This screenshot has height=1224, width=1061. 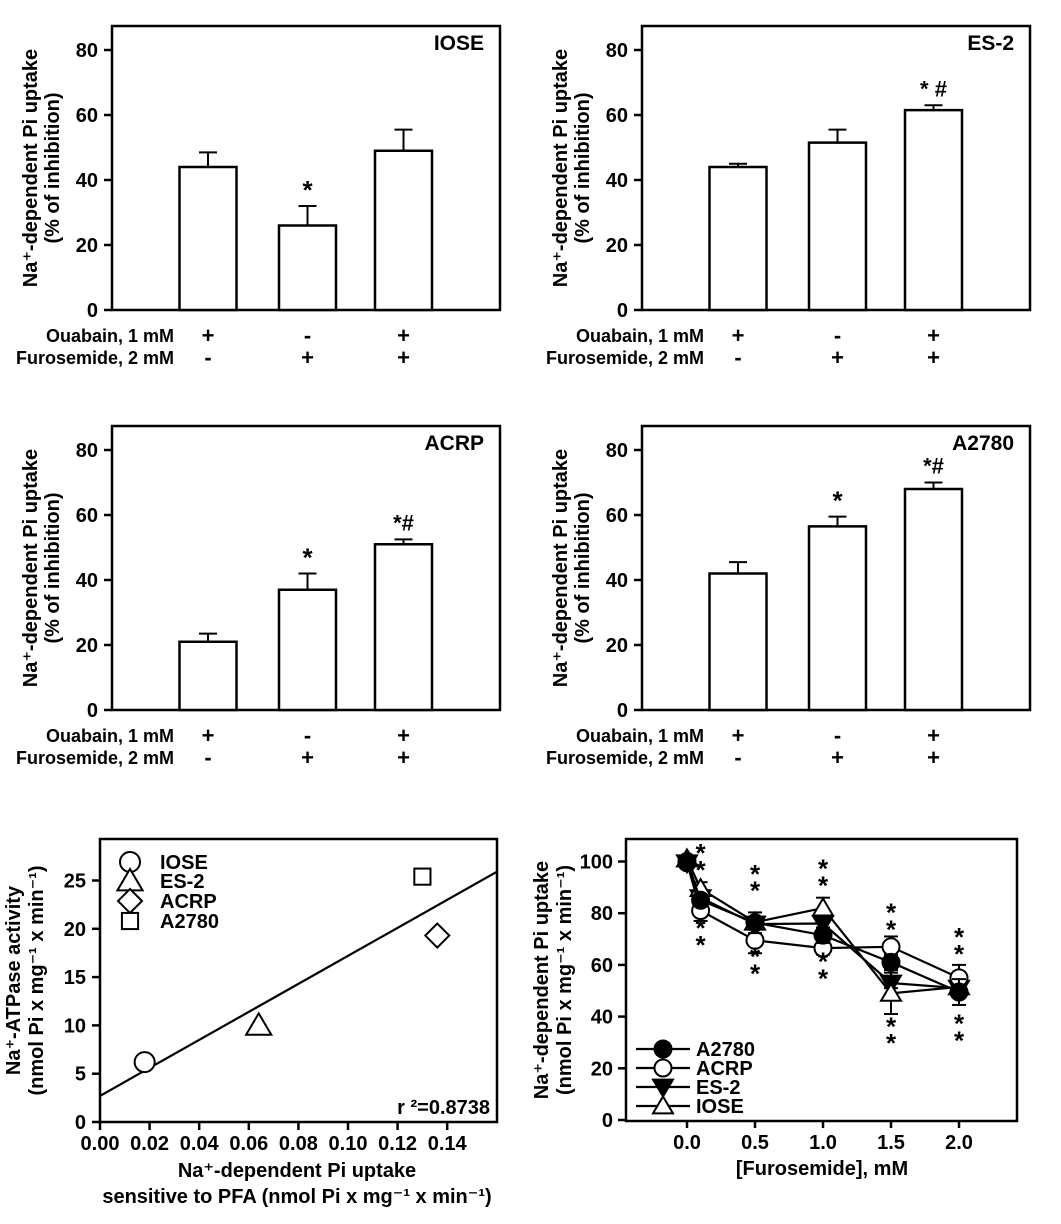 I want to click on y-axis-title-line2: (% of inhibition), so click(x=583, y=567).